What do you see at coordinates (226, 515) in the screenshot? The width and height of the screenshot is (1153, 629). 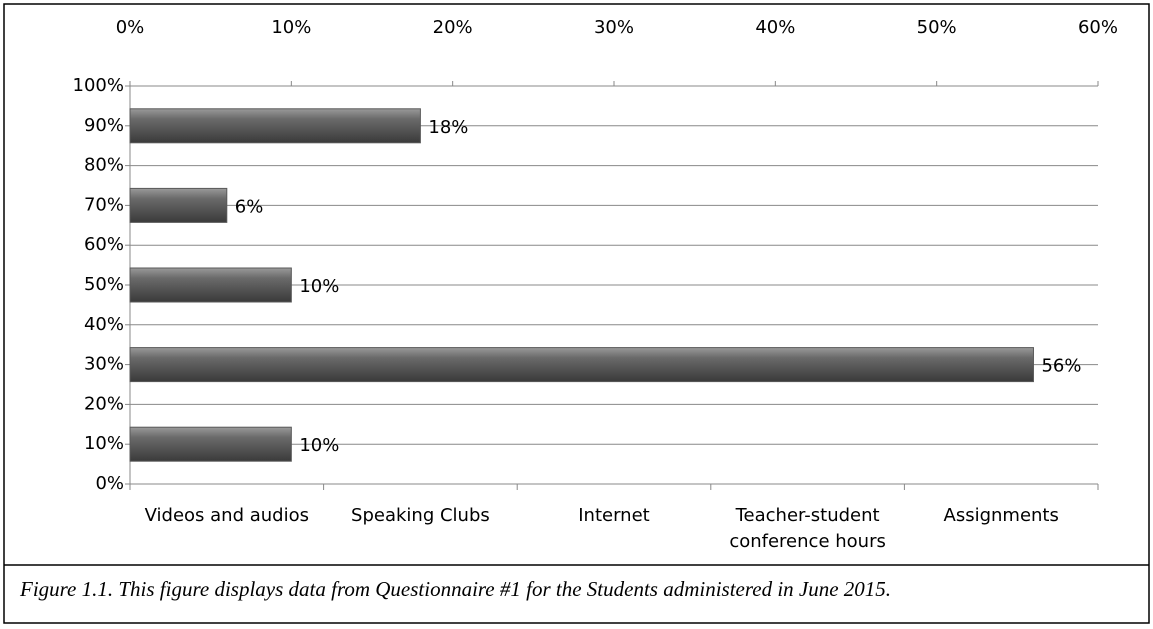 I see `category-label: Videos and audios` at bounding box center [226, 515].